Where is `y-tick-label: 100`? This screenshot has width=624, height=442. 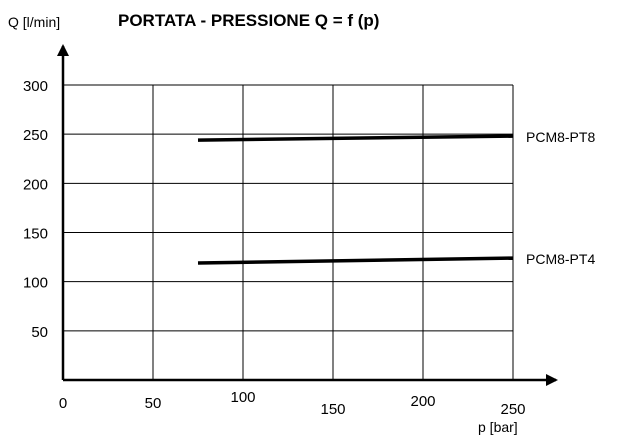
y-tick-label: 100 is located at coordinates (35, 283).